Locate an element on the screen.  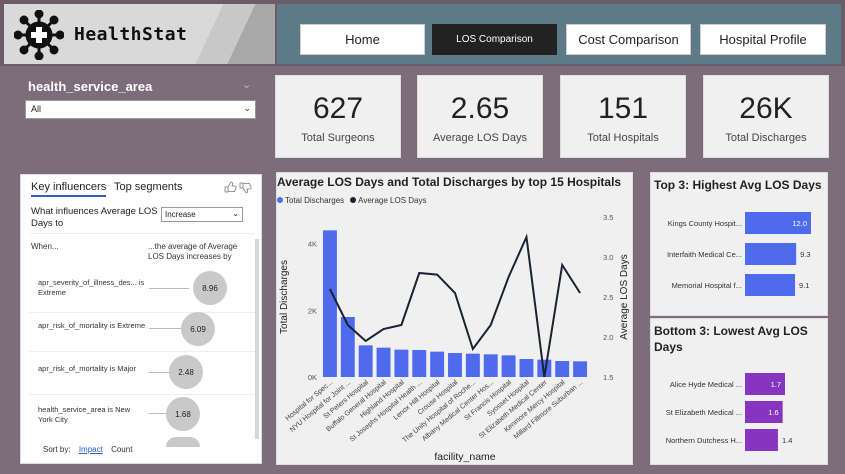
x-axis-title: facility_name is located at coordinates (464, 457).